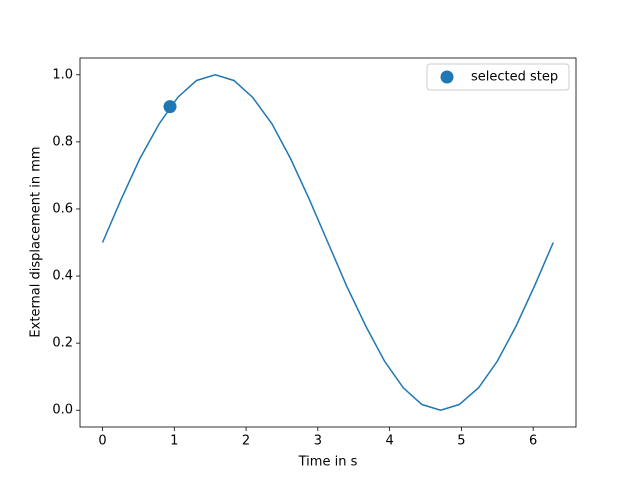  I want to click on x-tick-label: 2, so click(246, 441).